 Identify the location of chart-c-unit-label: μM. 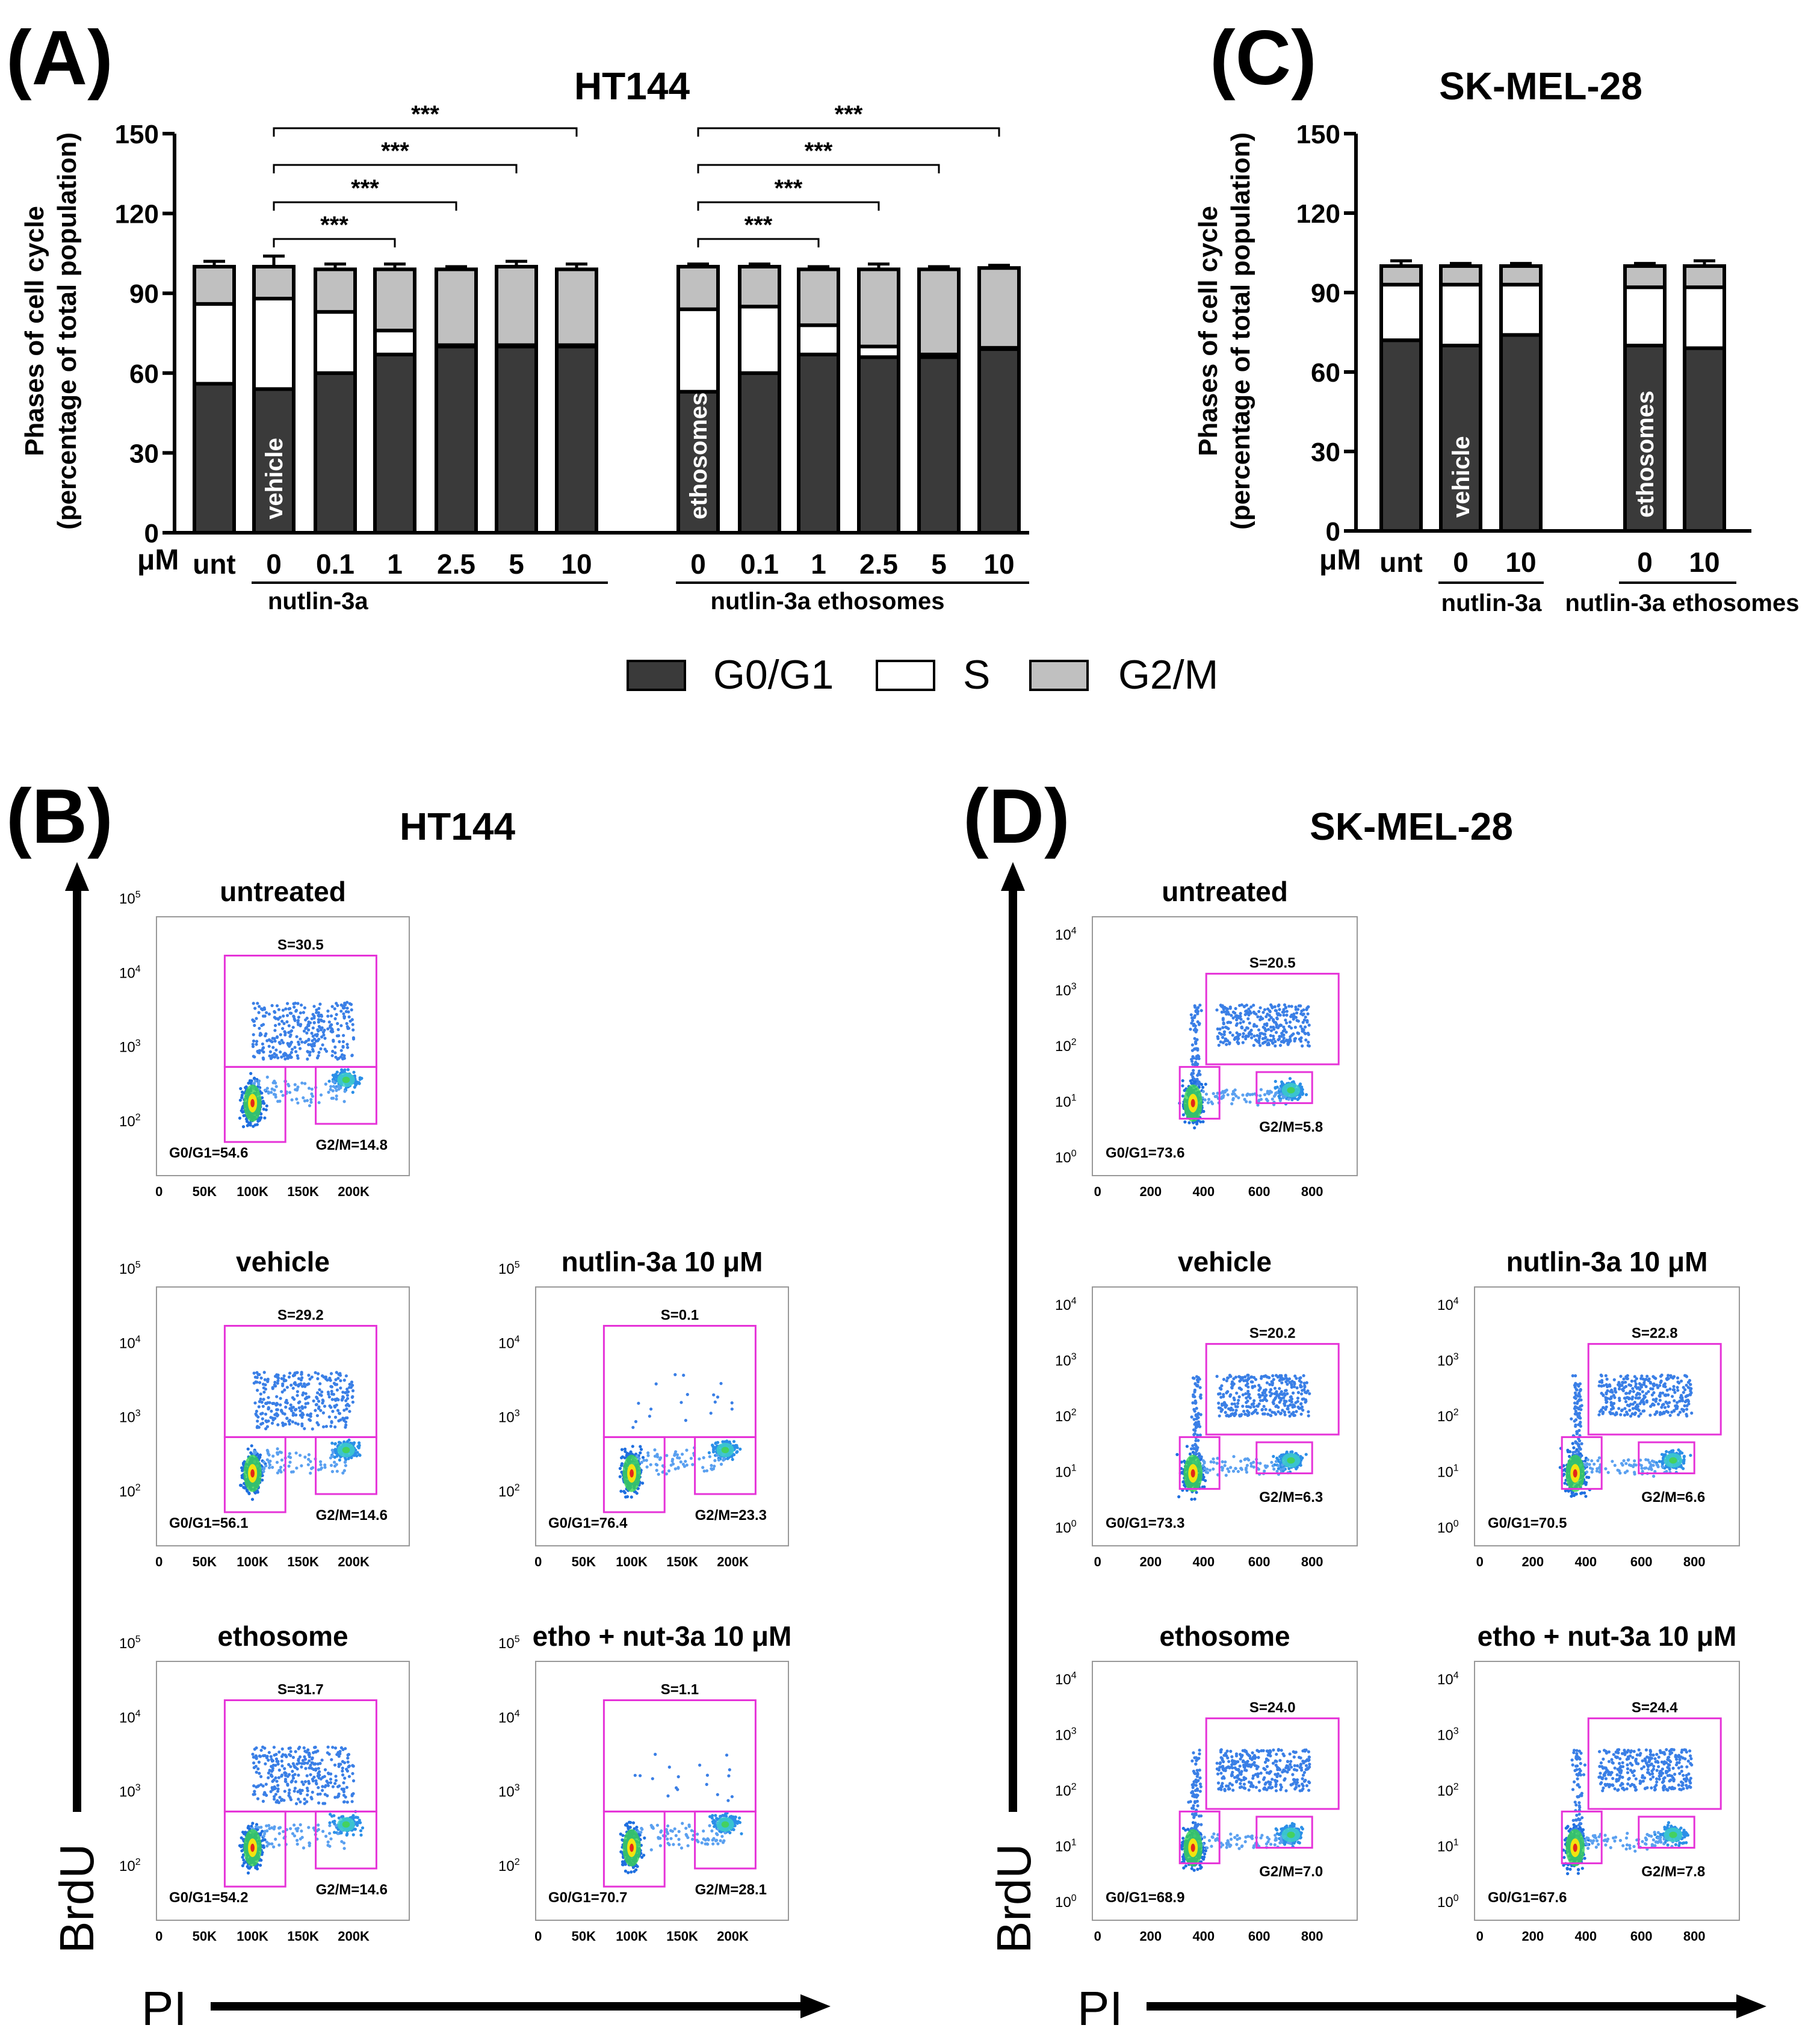
(1340, 560).